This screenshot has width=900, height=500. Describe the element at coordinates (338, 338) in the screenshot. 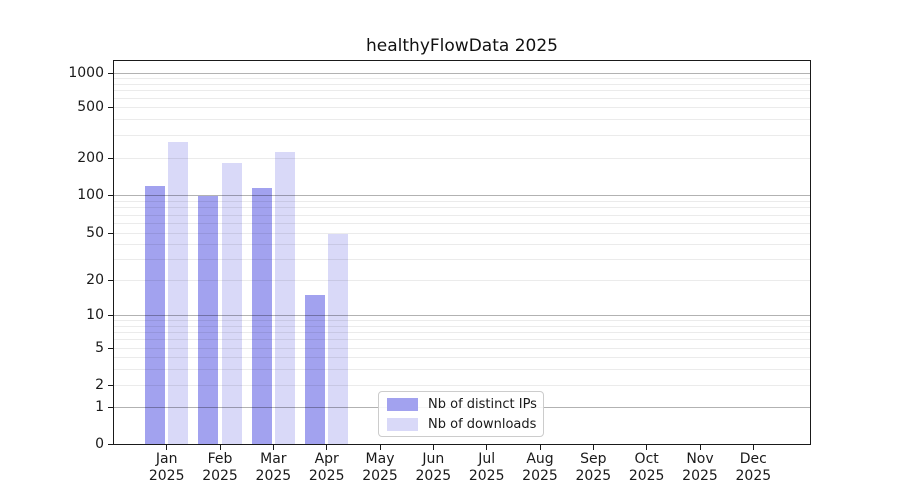

I see `bar-apr-downloads` at that location.